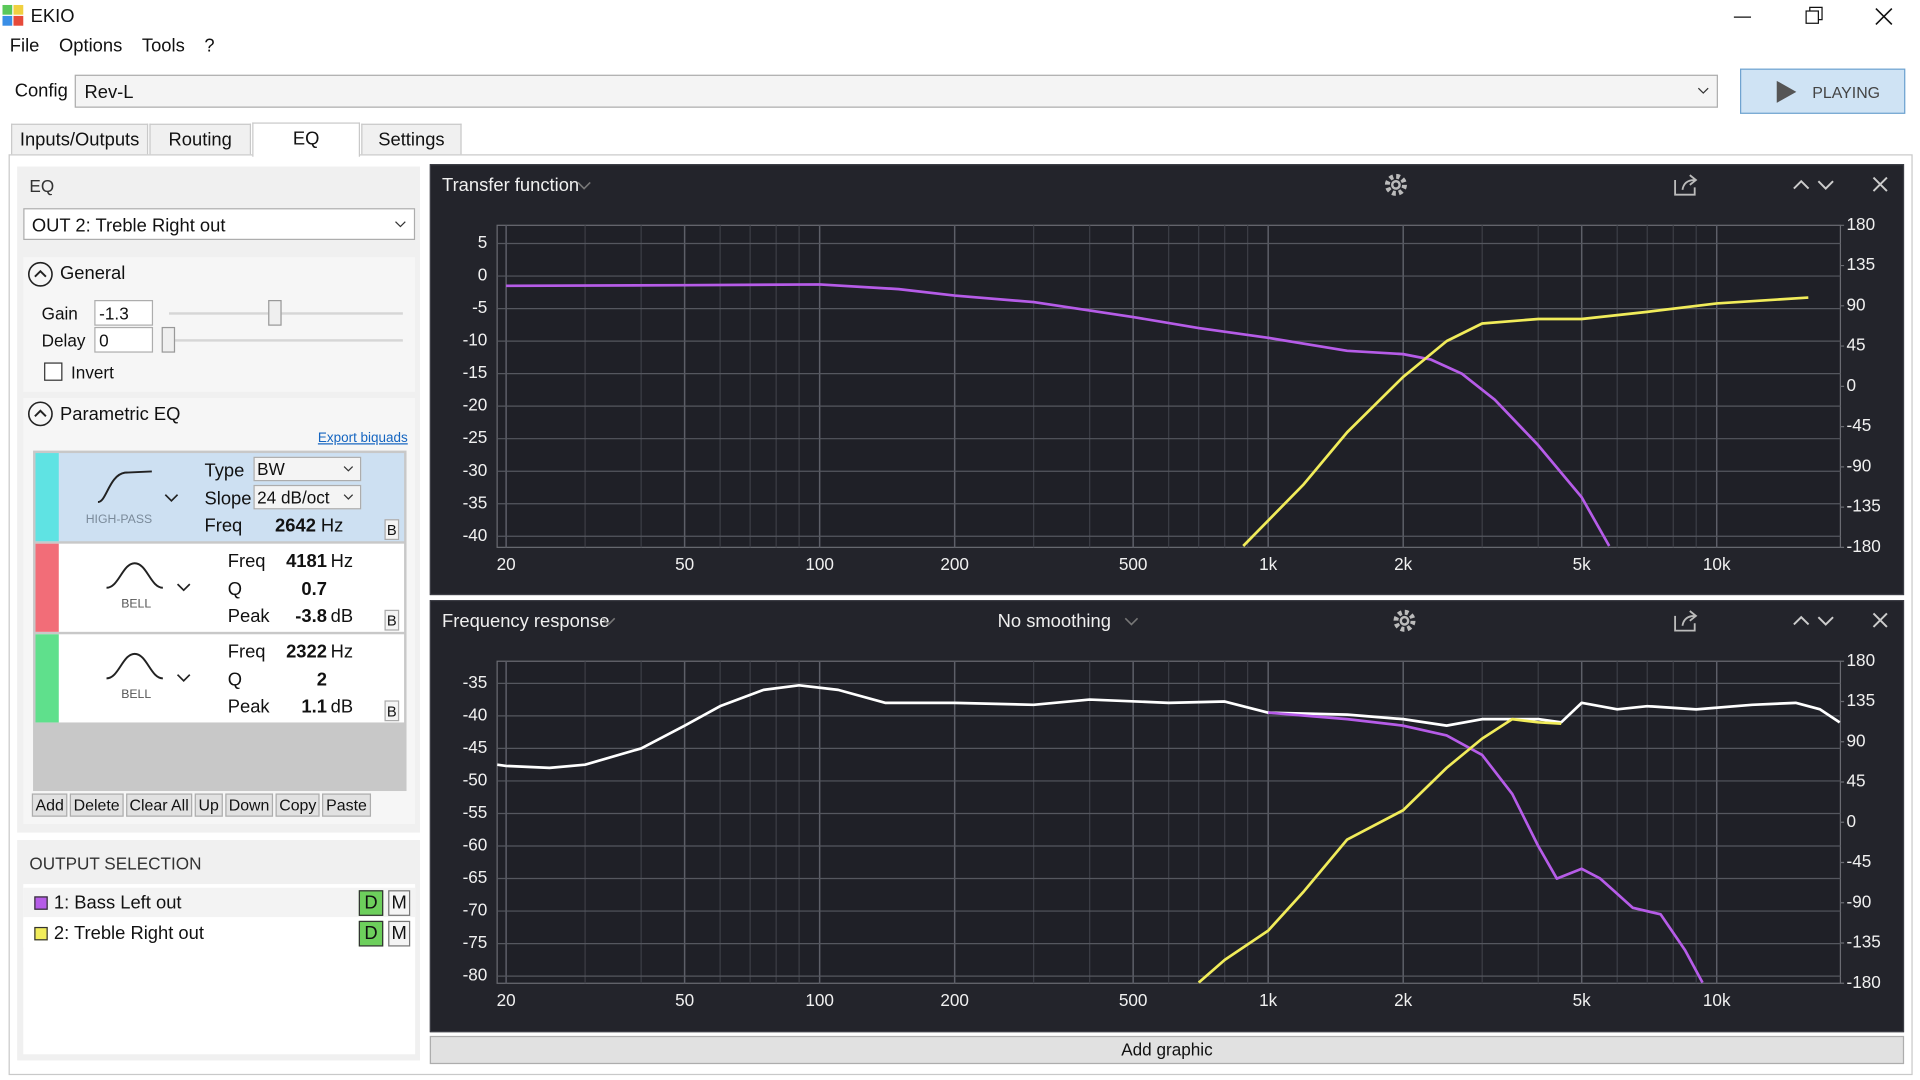  What do you see at coordinates (1167, 1050) in the screenshot?
I see `add-graphic-button: Add graphic` at bounding box center [1167, 1050].